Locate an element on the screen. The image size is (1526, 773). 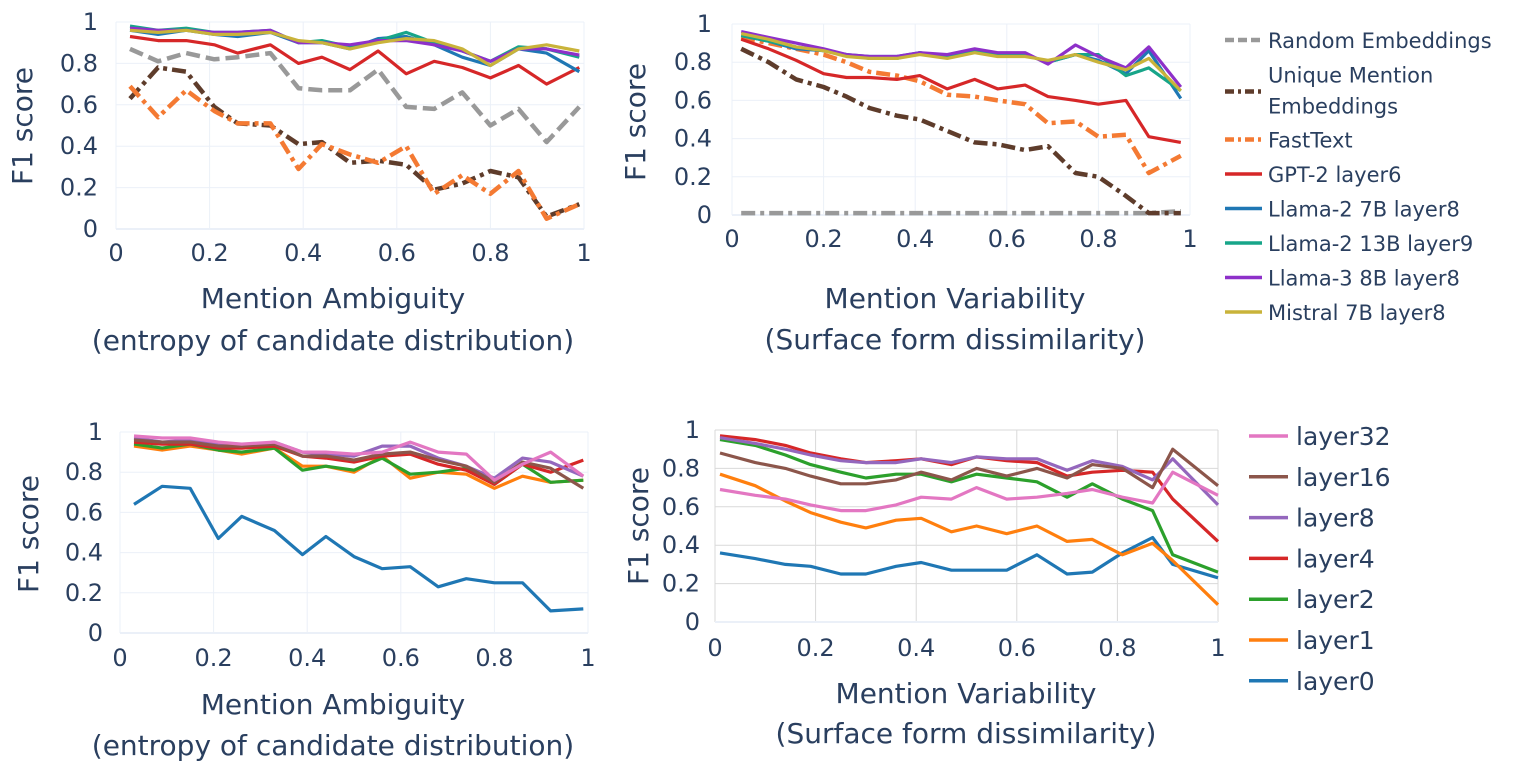
legend-label: layer32 is located at coordinates (1343, 436).